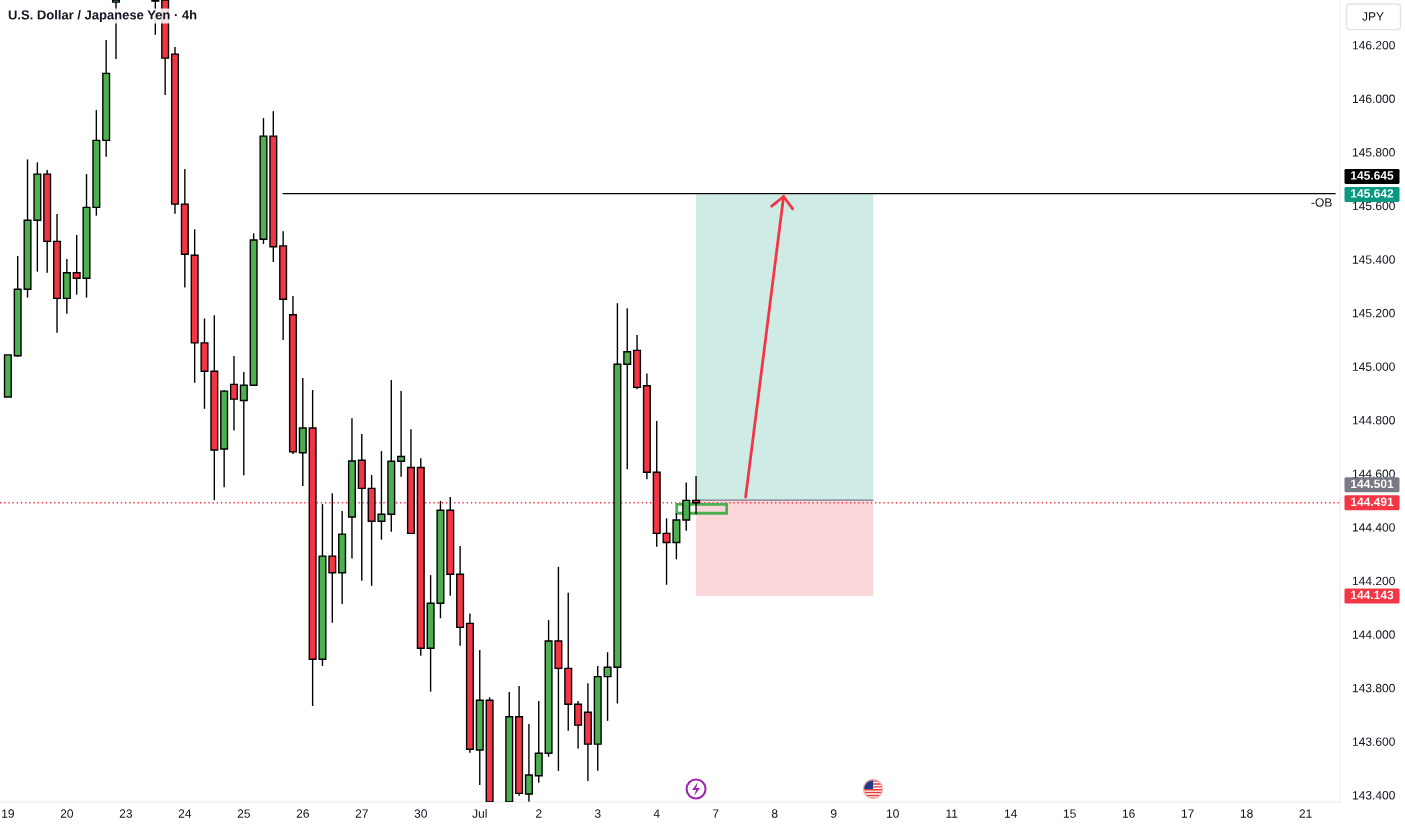 This screenshot has height=830, width=1405. What do you see at coordinates (1321, 202) in the screenshot?
I see `series-label: -OB` at bounding box center [1321, 202].